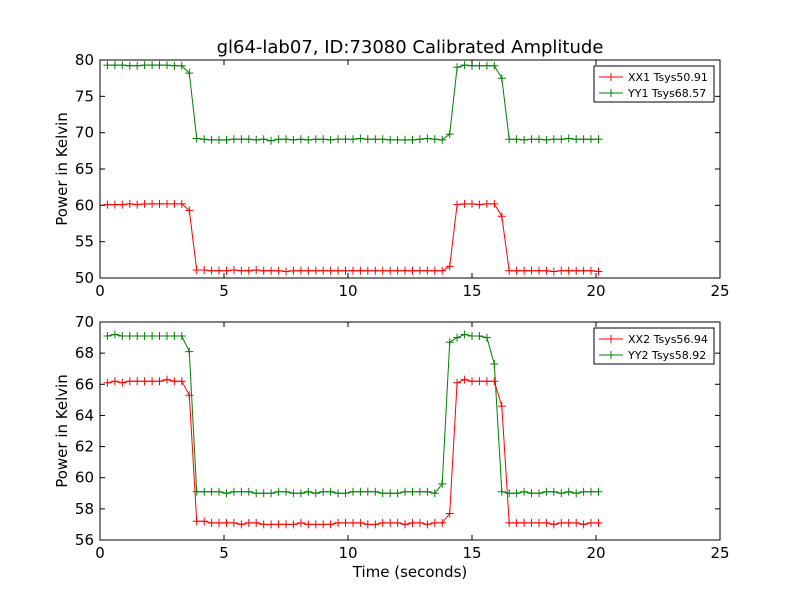  What do you see at coordinates (224, 291) in the screenshot?
I see `x-tick-label: 5` at bounding box center [224, 291].